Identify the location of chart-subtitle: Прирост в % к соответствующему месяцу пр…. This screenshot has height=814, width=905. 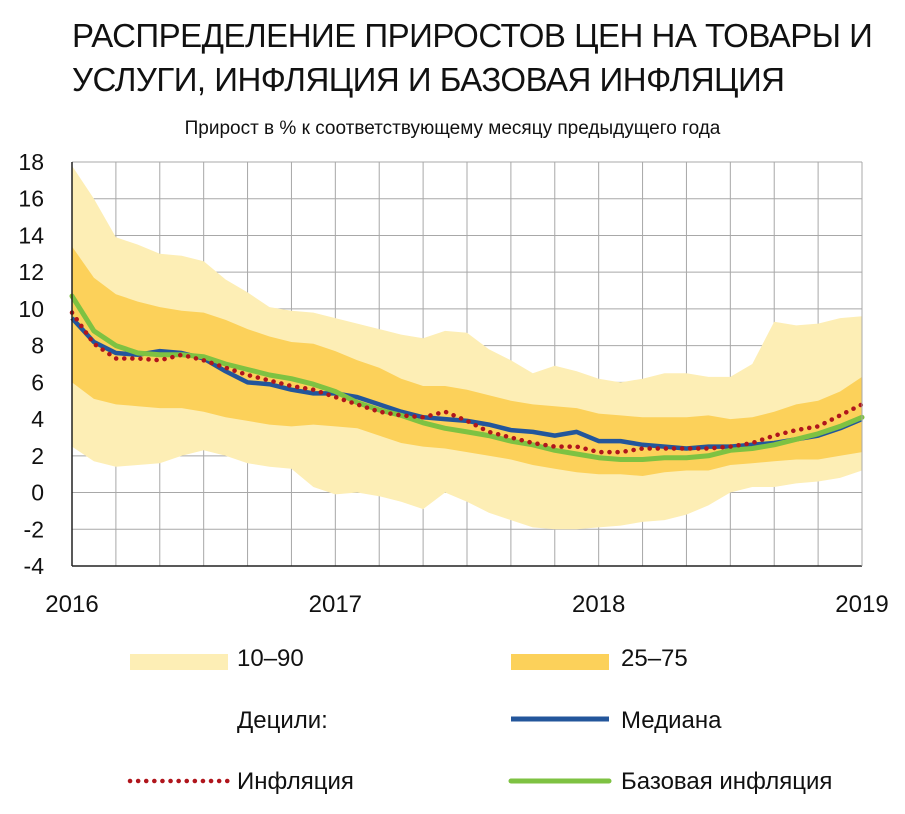
(452, 128).